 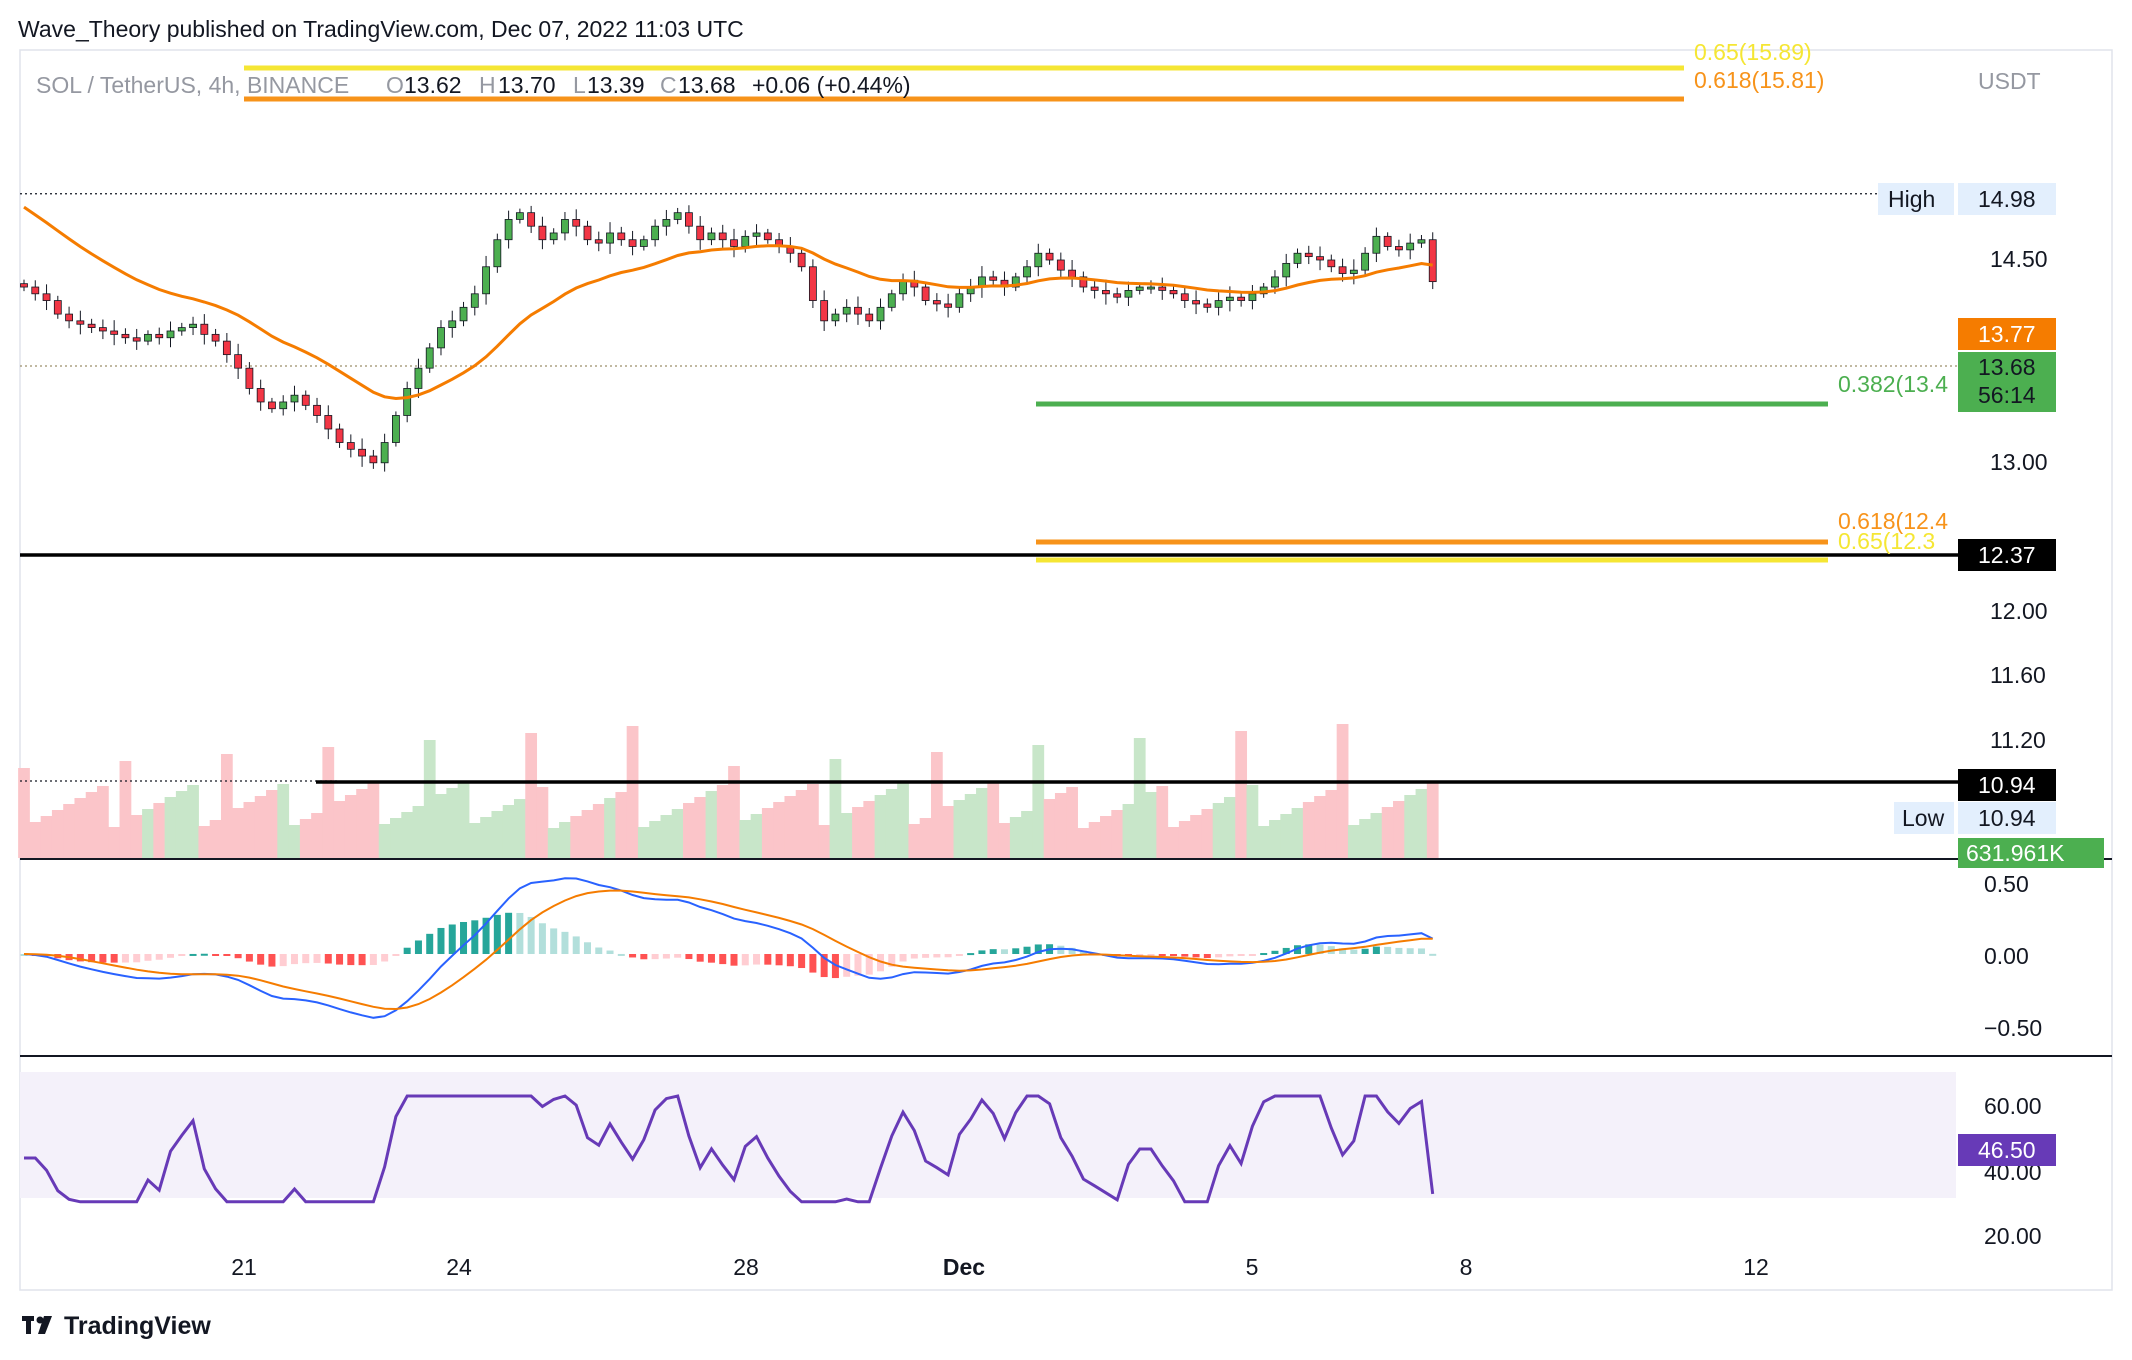 What do you see at coordinates (2007, 1150) in the screenshot?
I see `rsi-value-tag` at bounding box center [2007, 1150].